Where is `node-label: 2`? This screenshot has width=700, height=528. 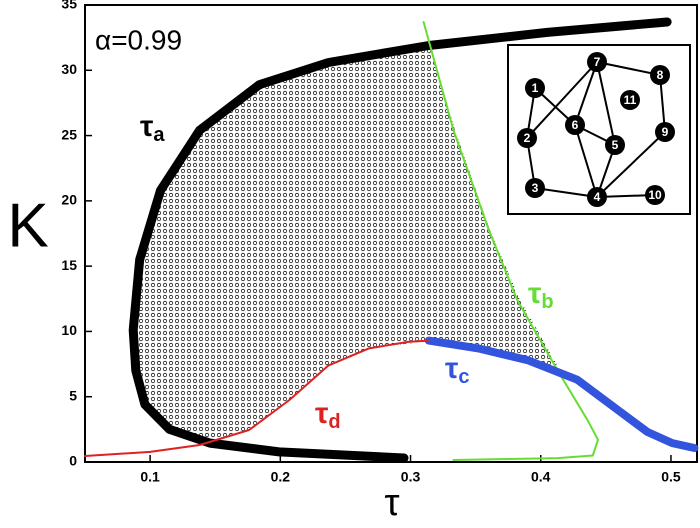
node-label: 2 is located at coordinates (527, 138).